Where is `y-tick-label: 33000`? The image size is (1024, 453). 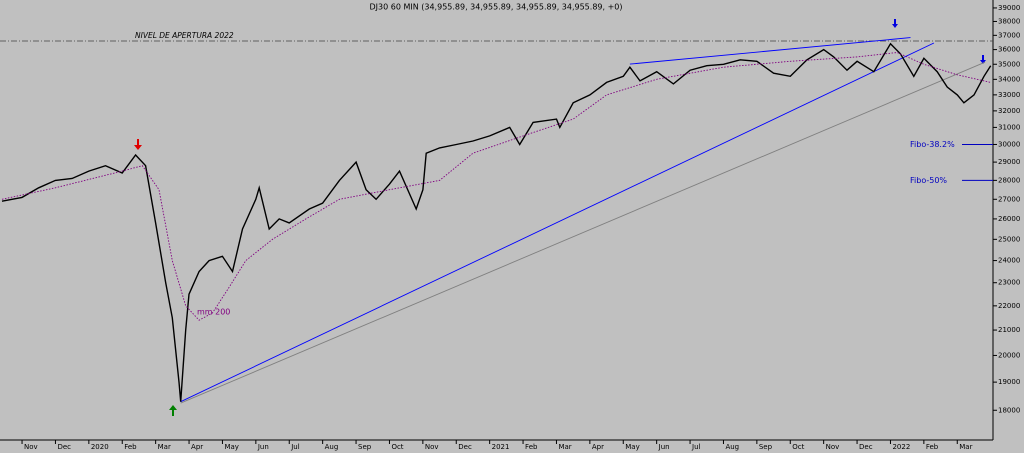
y-tick-label: 33000 is located at coordinates (1009, 95).